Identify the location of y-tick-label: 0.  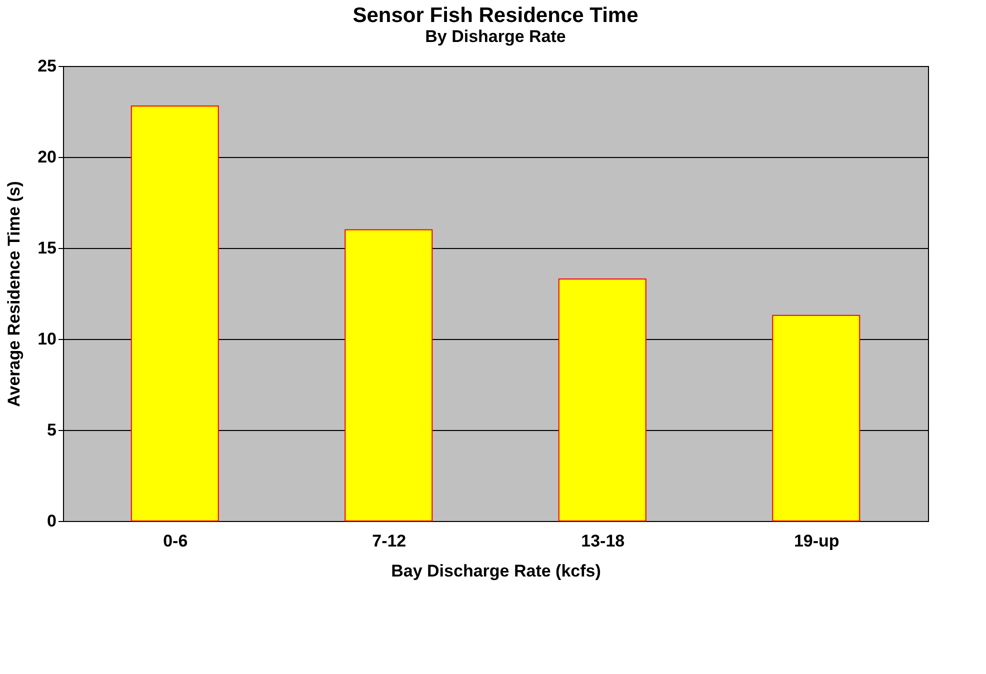
(51, 521).